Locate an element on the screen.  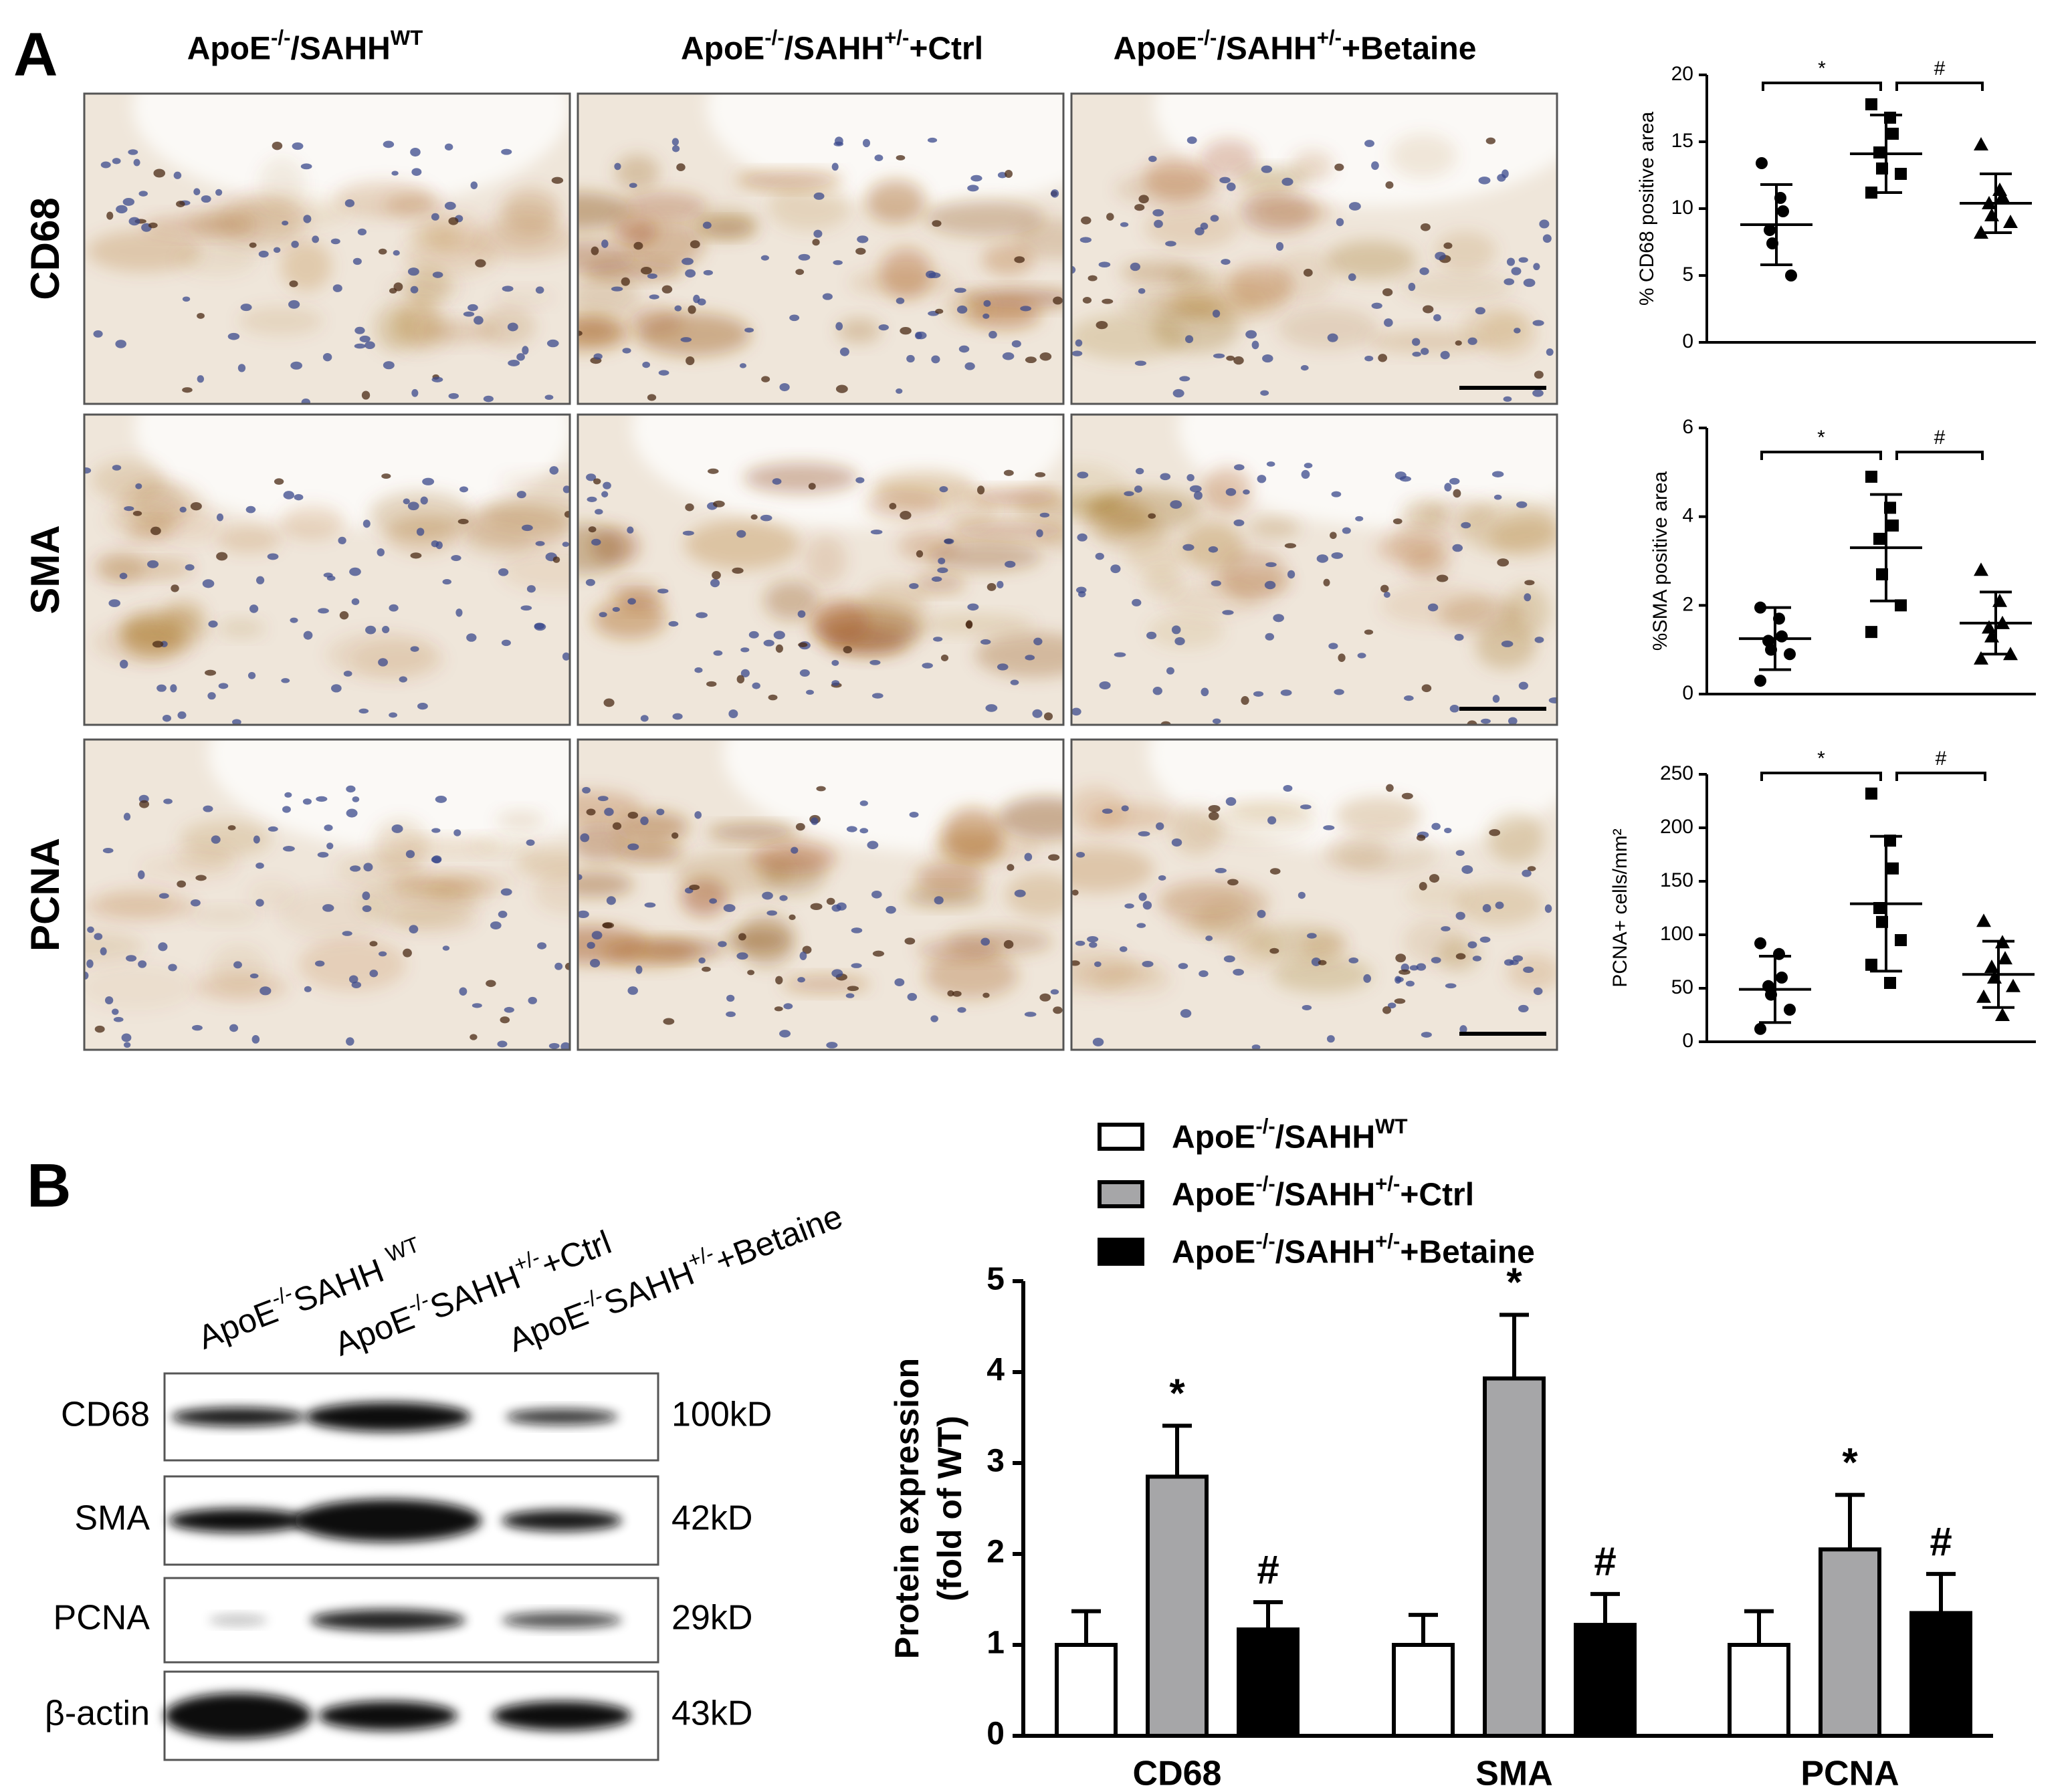
x-tick-label: SMA is located at coordinates (1514, 1773).